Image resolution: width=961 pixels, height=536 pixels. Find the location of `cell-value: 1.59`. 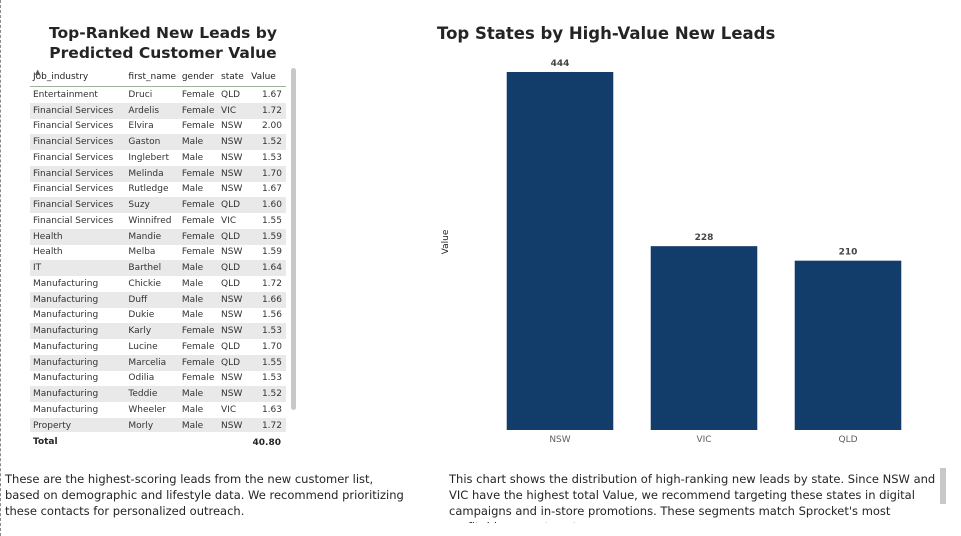

cell-value: 1.59 is located at coordinates (271, 252).